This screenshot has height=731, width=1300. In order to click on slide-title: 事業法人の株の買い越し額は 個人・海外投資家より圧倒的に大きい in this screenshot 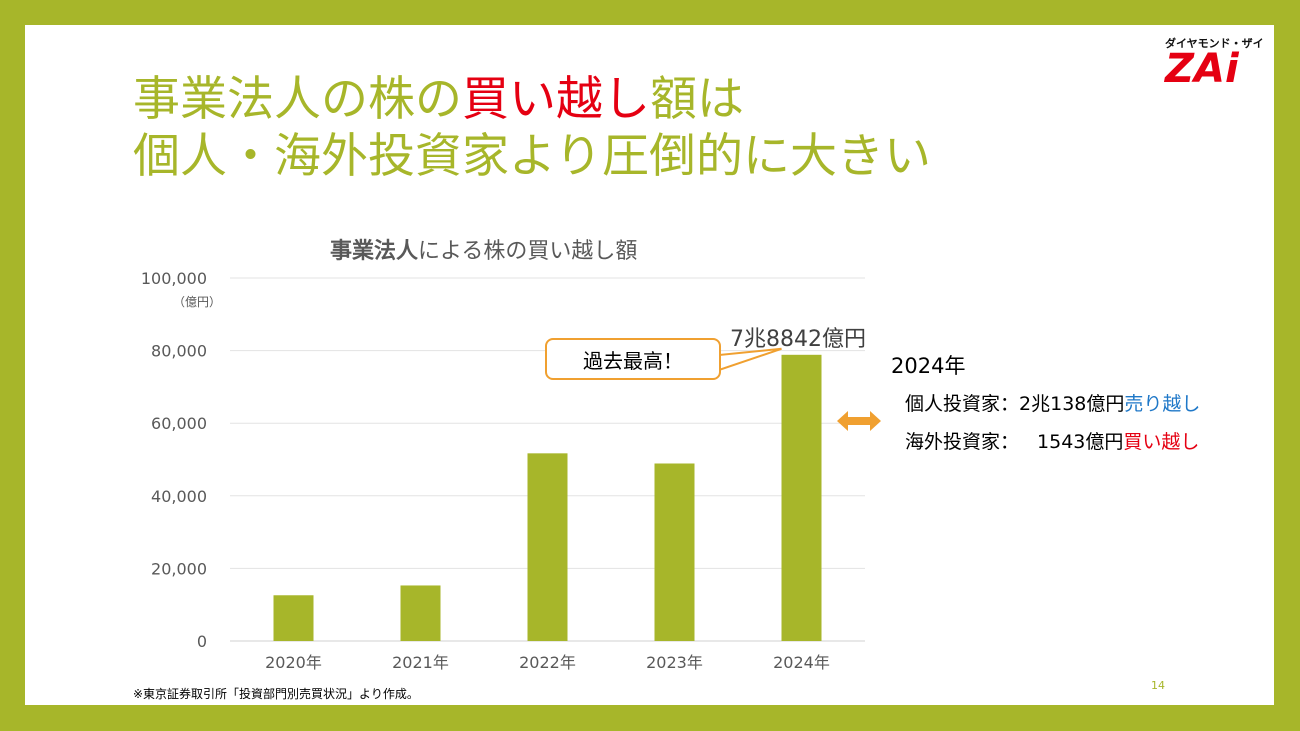, I will do `click(532, 128)`.